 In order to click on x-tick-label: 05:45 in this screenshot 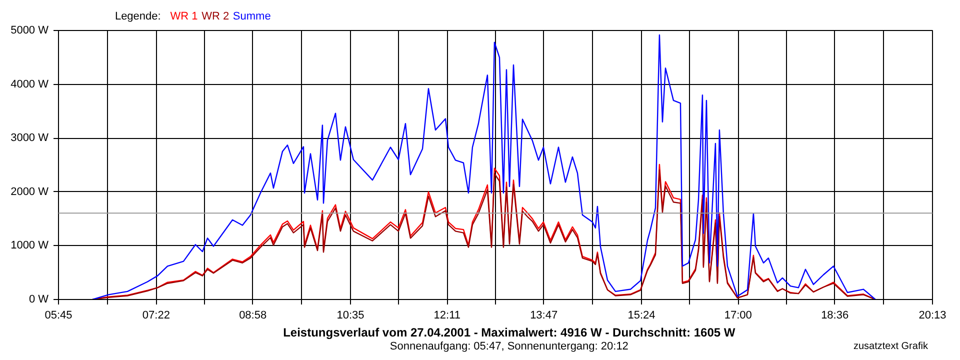, I will do `click(58, 316)`.